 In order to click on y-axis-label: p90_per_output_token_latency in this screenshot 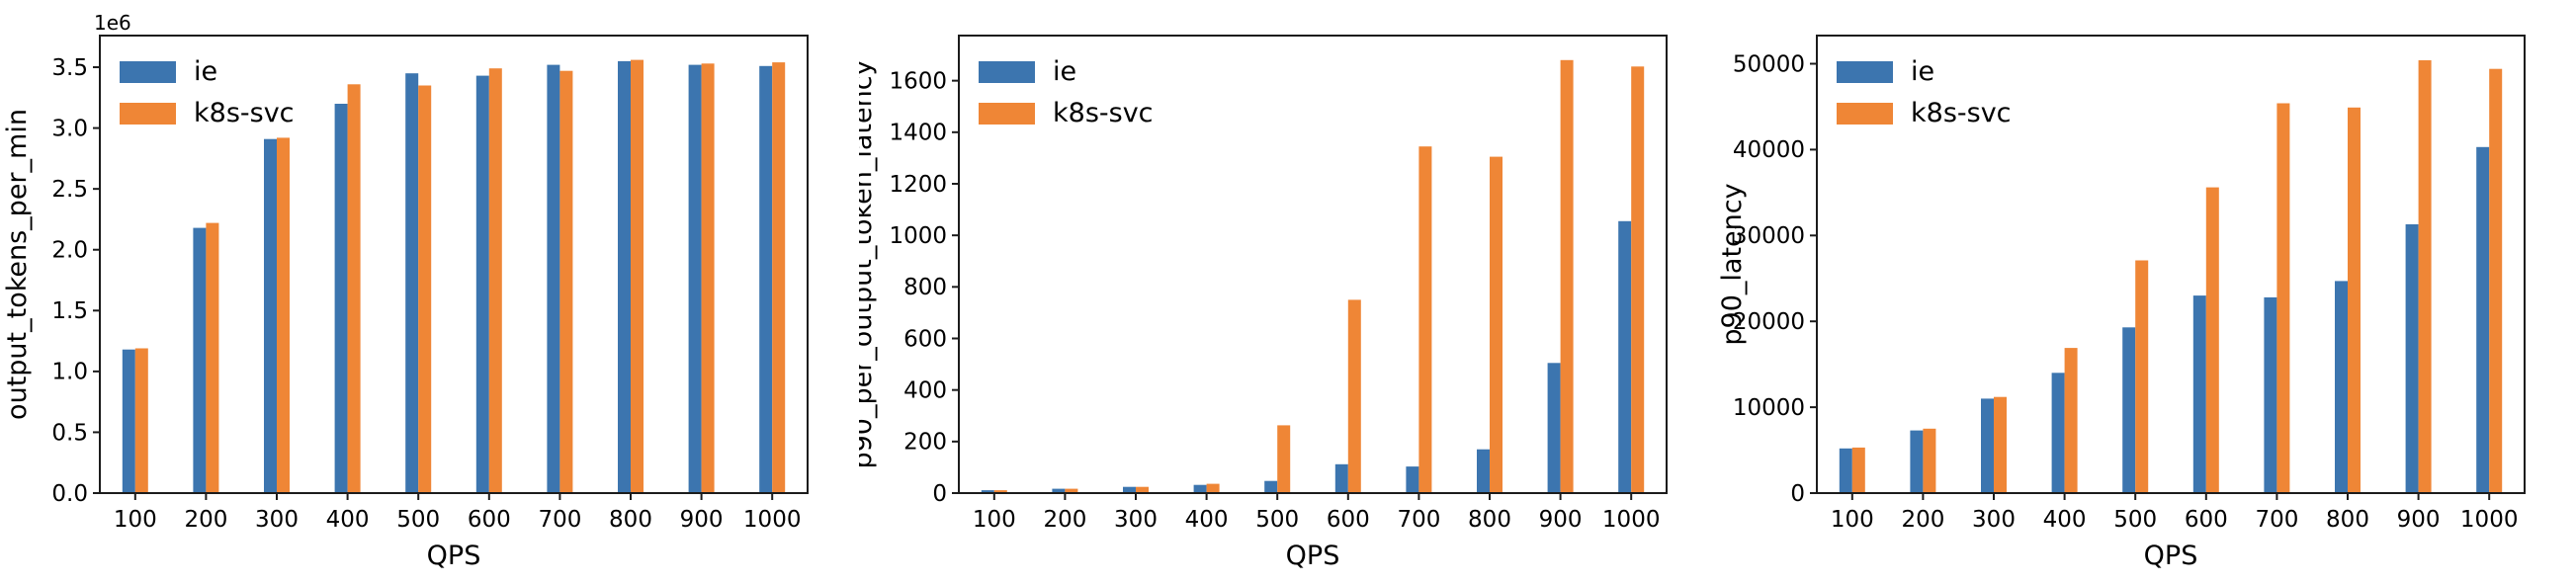, I will do `click(868, 263)`.